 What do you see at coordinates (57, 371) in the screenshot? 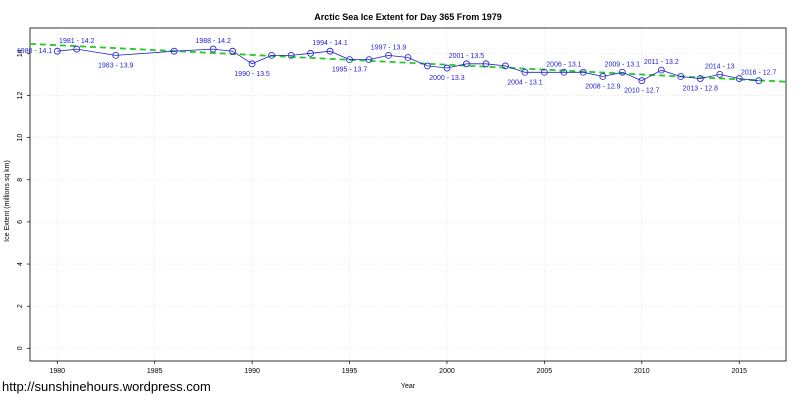
I see `x-tick-label: 1980` at bounding box center [57, 371].